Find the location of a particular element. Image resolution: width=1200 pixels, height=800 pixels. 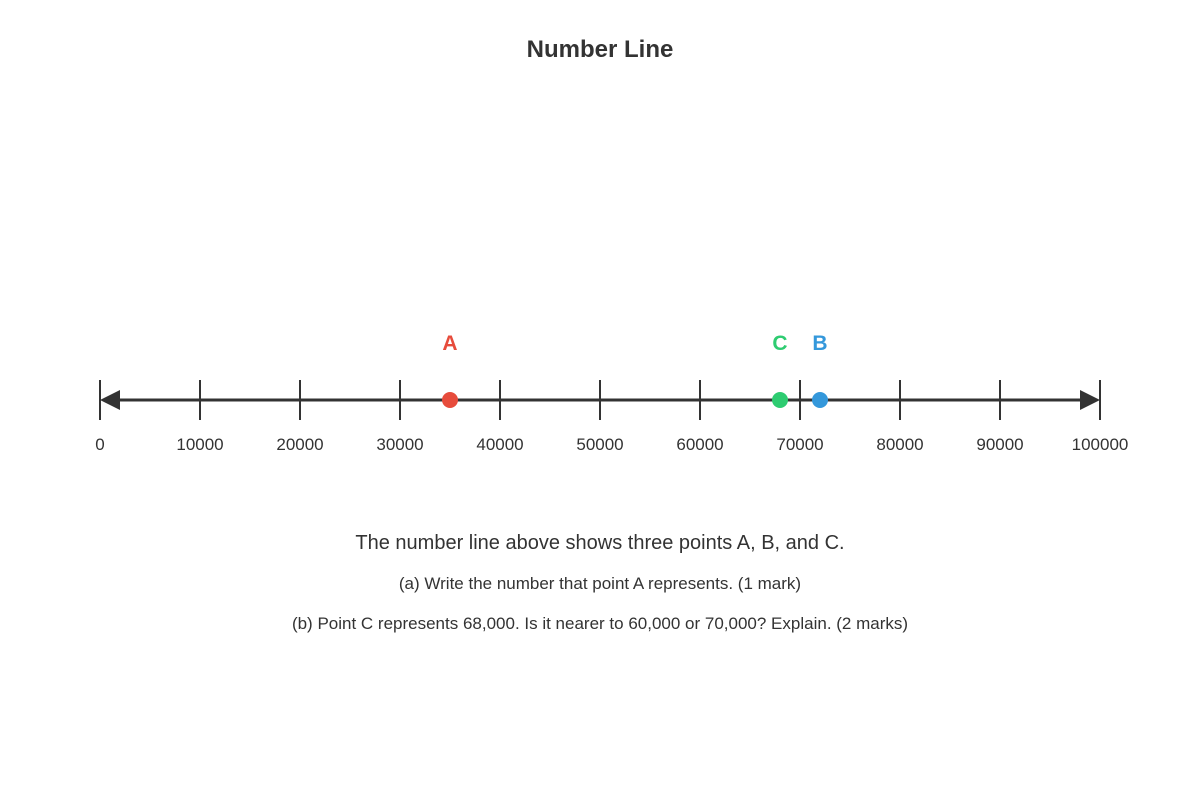

point-c-marker is located at coordinates (780, 400).